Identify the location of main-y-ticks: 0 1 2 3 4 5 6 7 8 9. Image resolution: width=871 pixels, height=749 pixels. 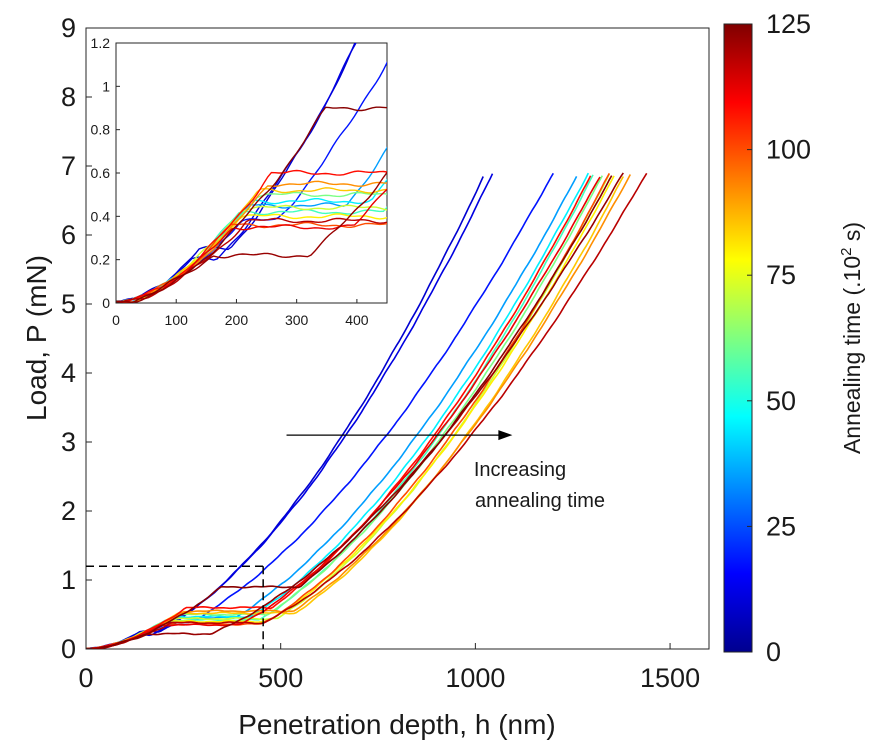
(76, 338).